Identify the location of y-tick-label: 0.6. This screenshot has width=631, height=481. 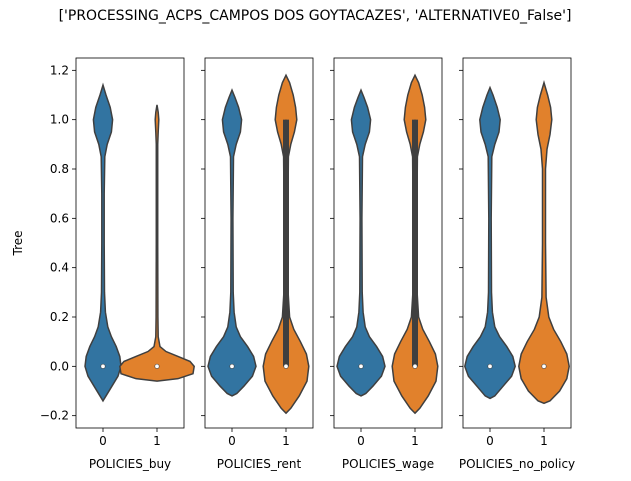
(59, 218).